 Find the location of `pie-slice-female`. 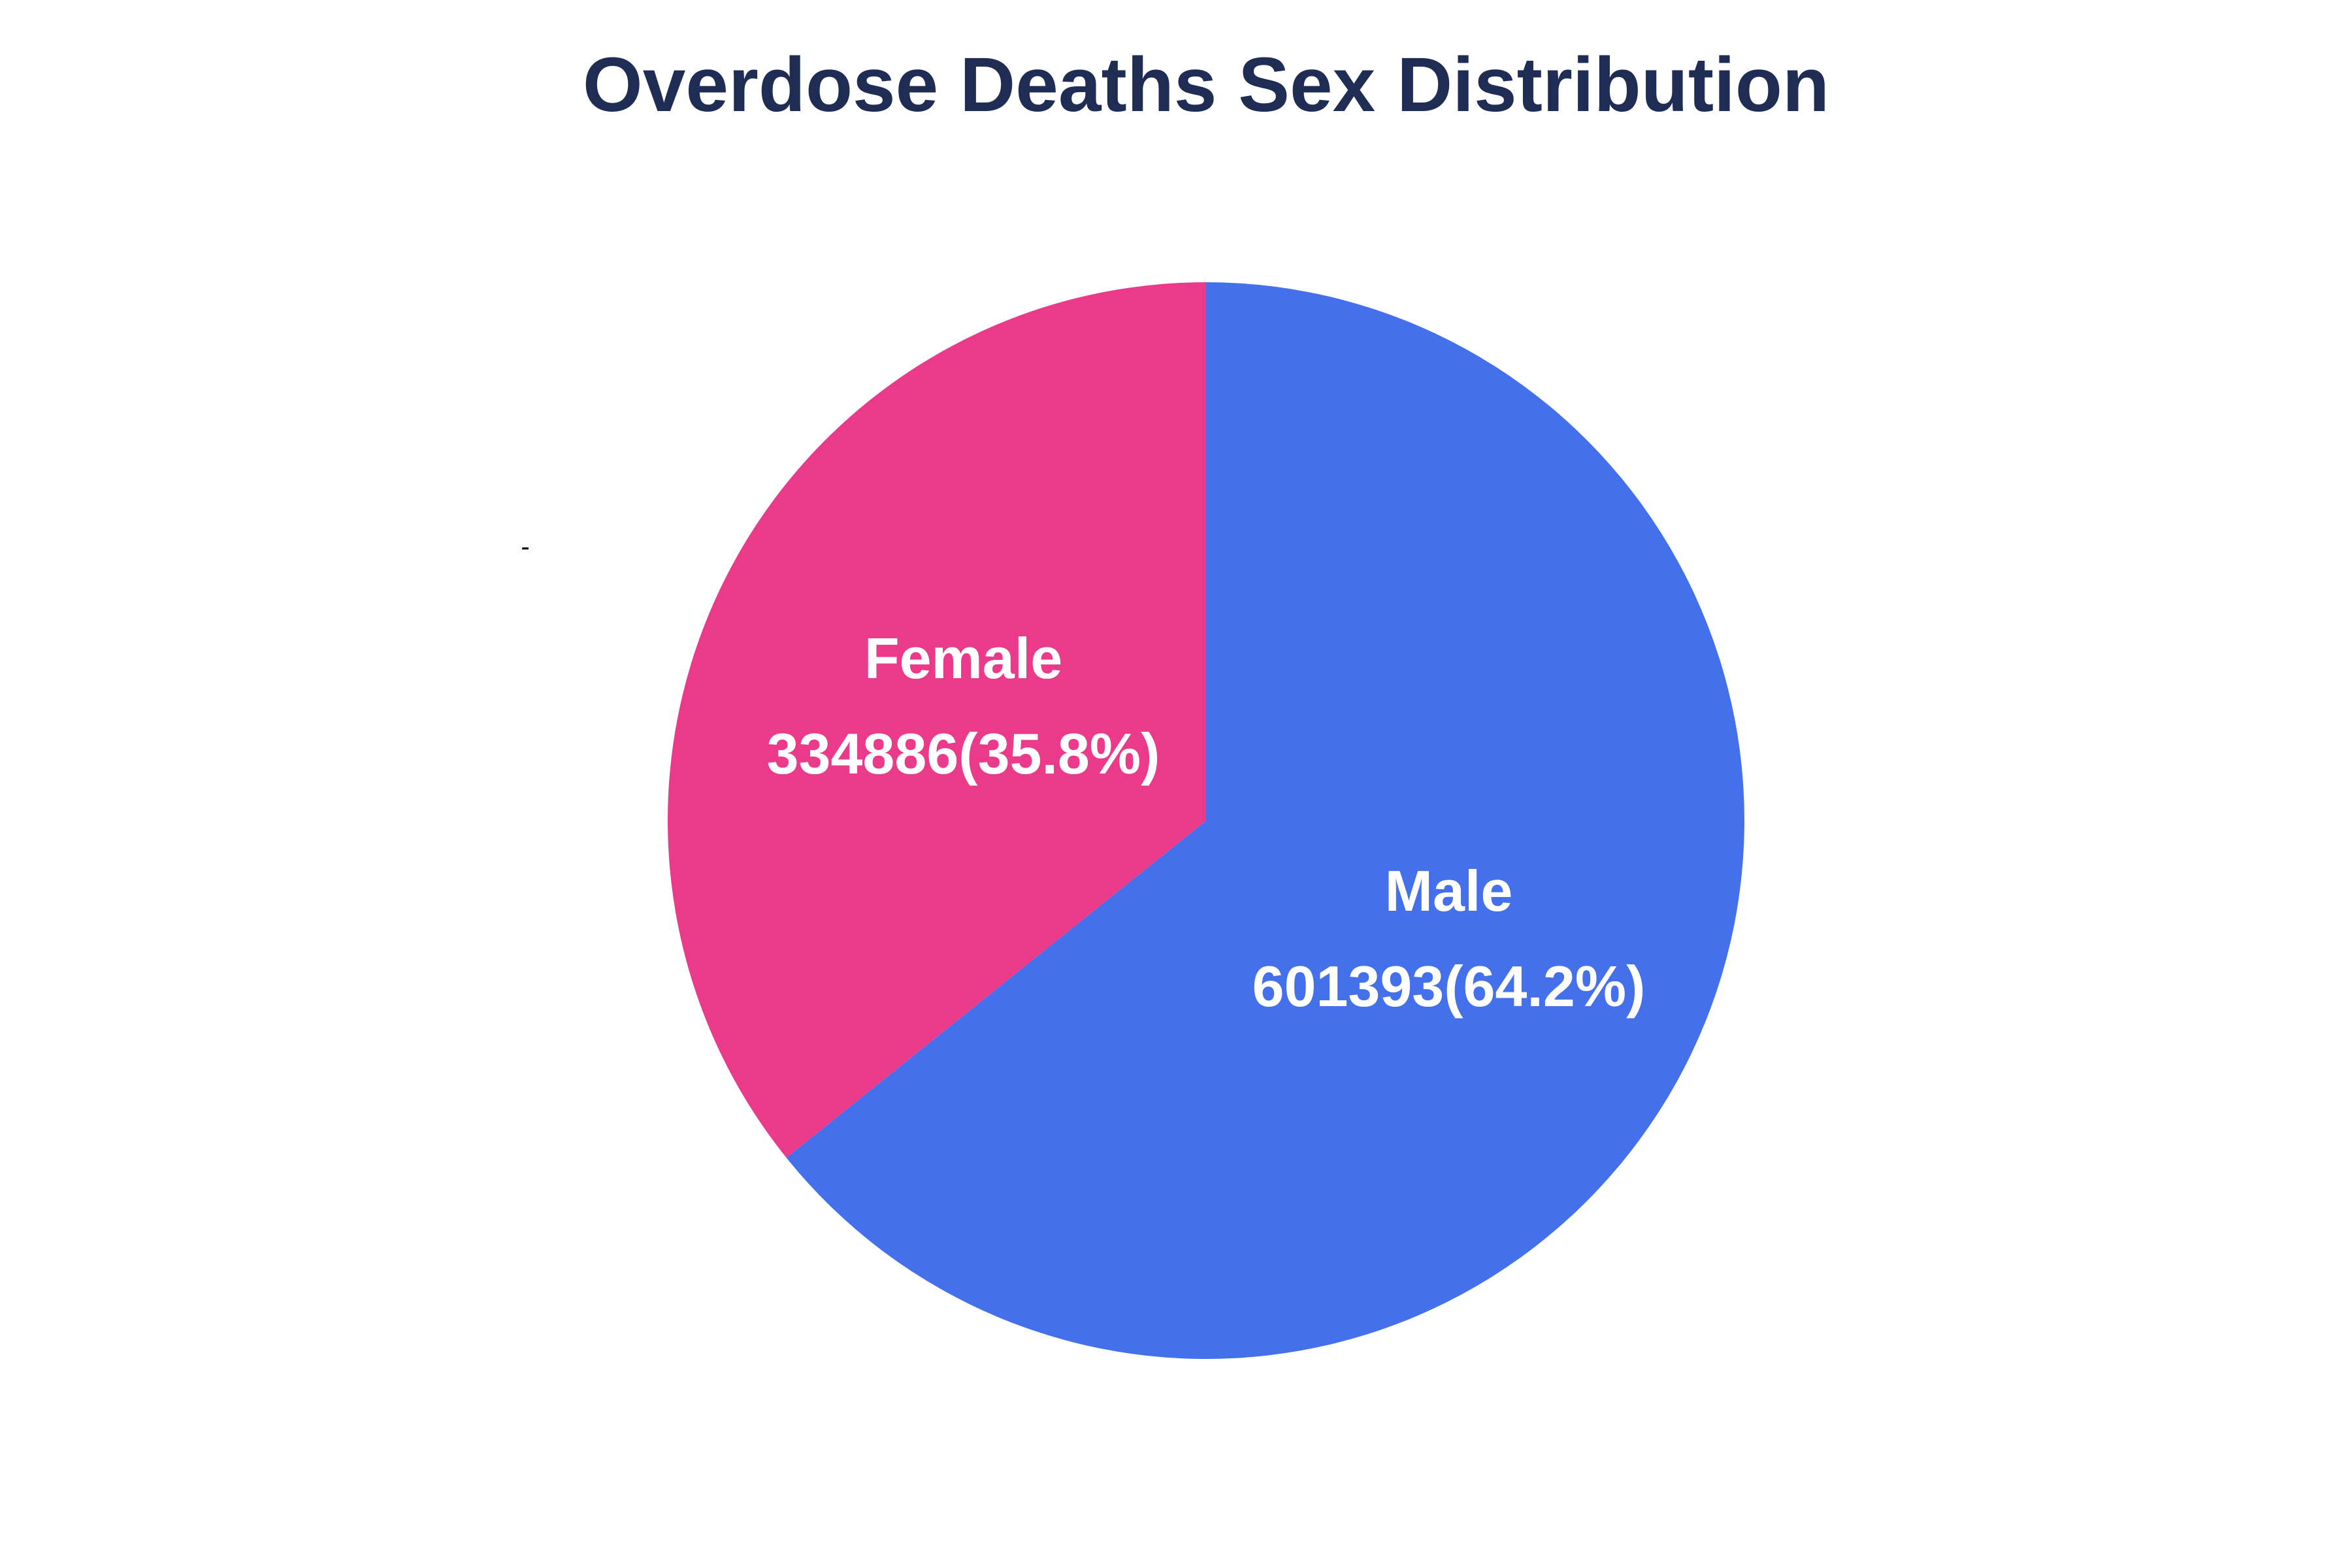

pie-slice-female is located at coordinates (937, 720).